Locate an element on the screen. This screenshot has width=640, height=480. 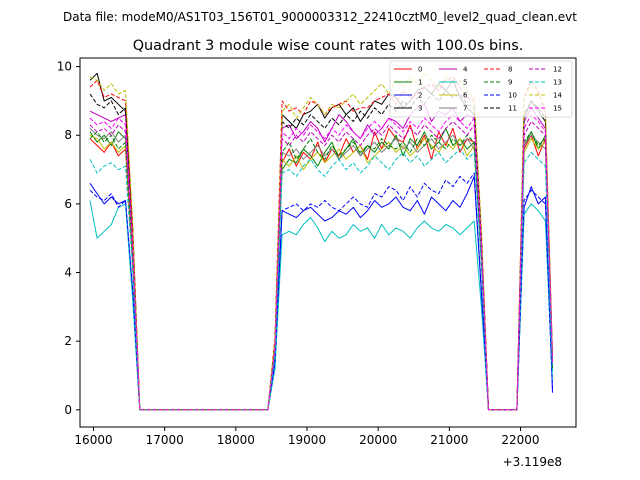
legend-label-7: 7 is located at coordinates (465, 109).